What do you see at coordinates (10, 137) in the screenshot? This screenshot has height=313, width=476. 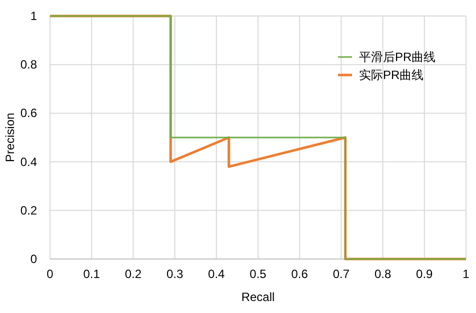 I see `y-axis-title: Precision` at bounding box center [10, 137].